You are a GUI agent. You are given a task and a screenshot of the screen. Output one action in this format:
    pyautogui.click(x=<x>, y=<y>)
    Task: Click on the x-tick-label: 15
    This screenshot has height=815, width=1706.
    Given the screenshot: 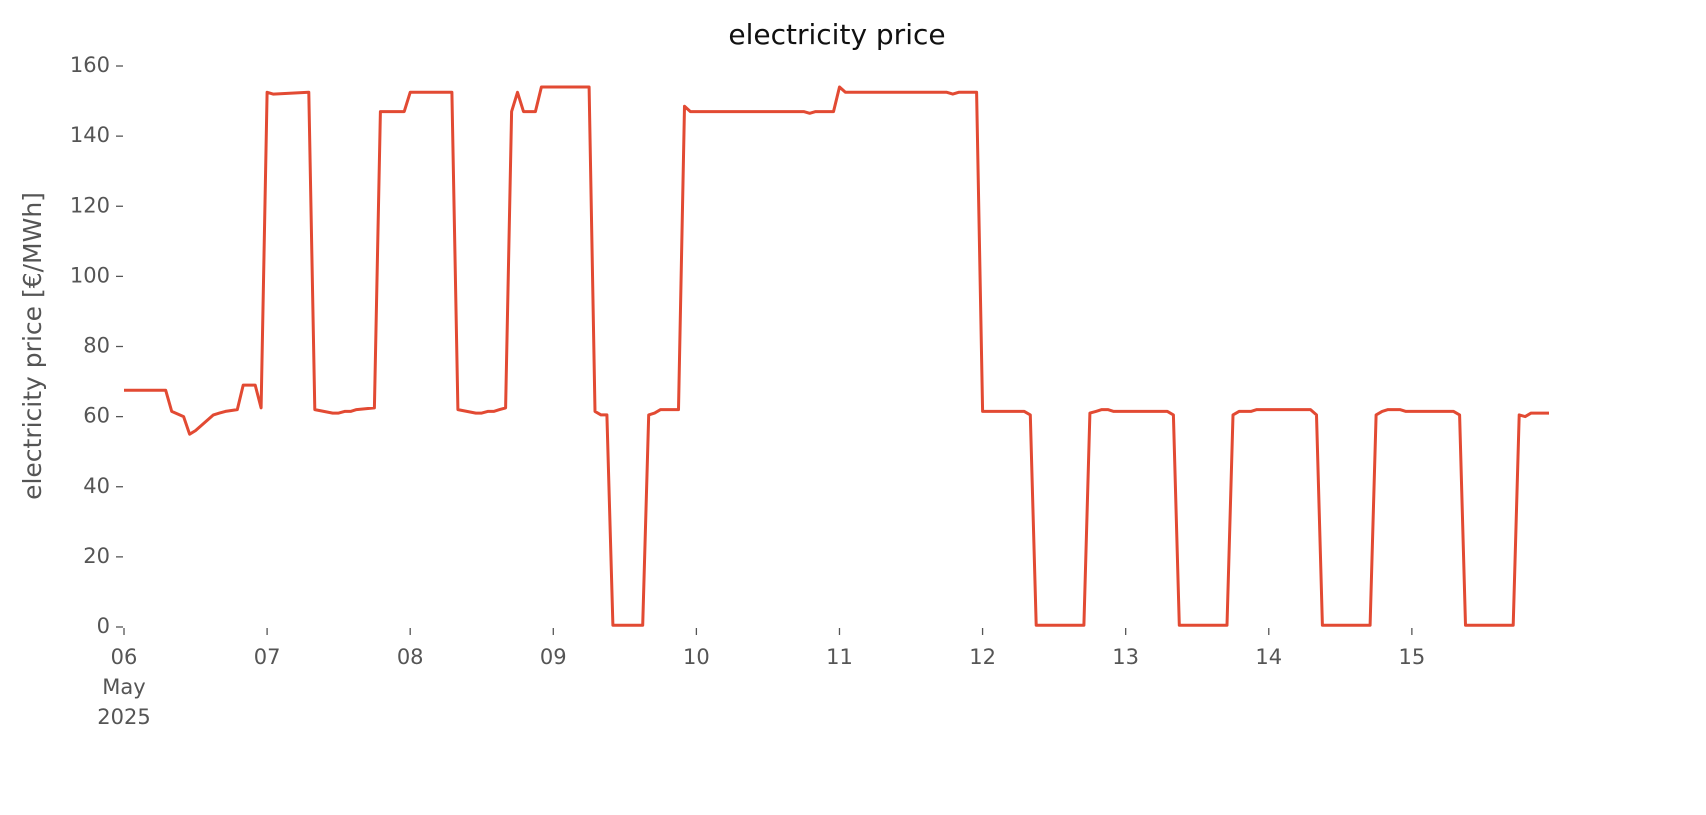 What is the action you would take?
    pyautogui.click(x=1411, y=657)
    